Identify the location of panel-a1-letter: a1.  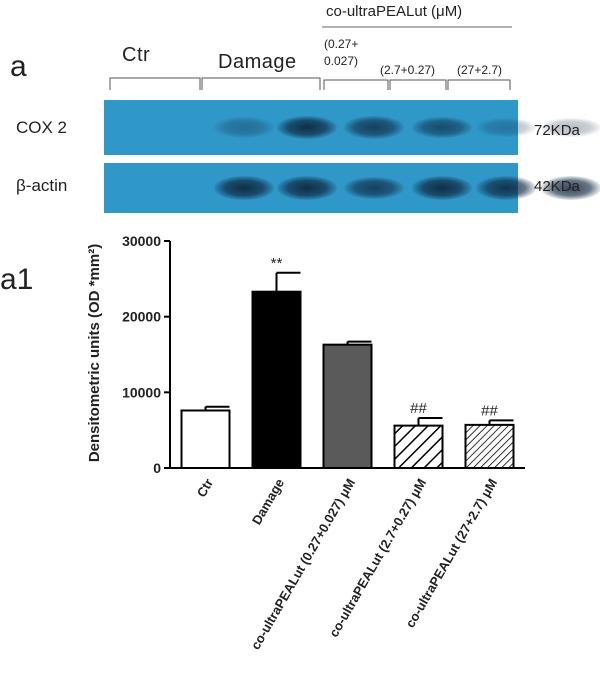
(17, 279).